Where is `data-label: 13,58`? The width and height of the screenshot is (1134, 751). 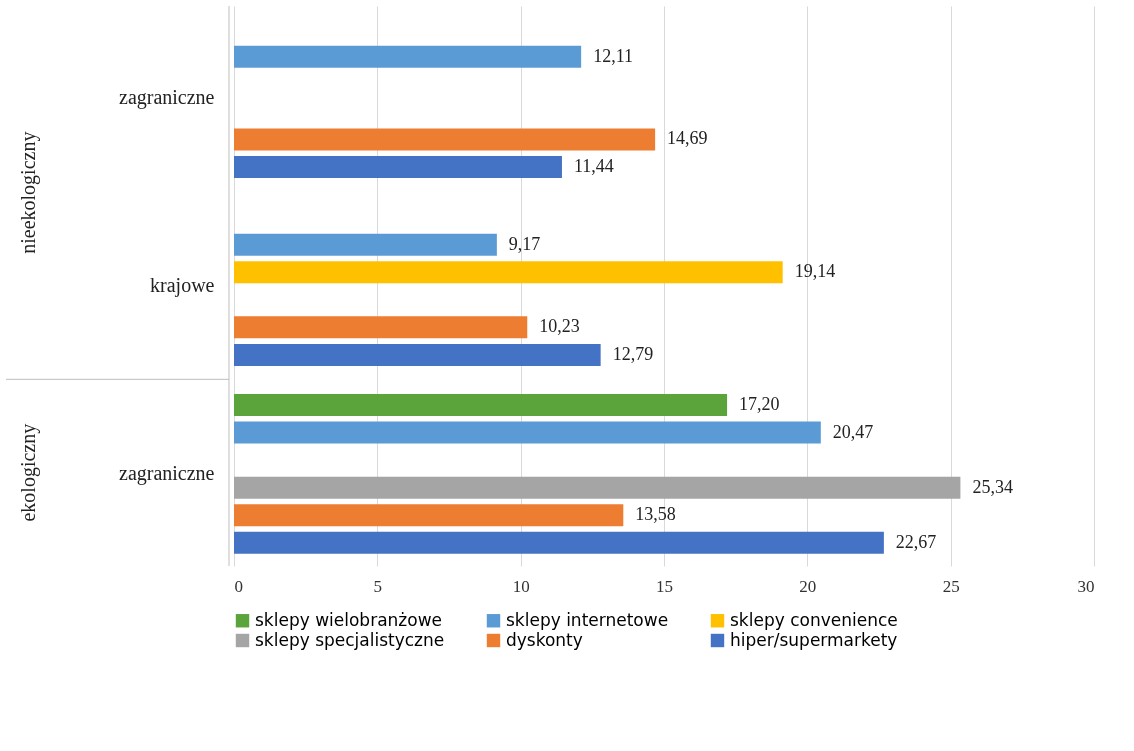 data-label: 13,58 is located at coordinates (655, 514).